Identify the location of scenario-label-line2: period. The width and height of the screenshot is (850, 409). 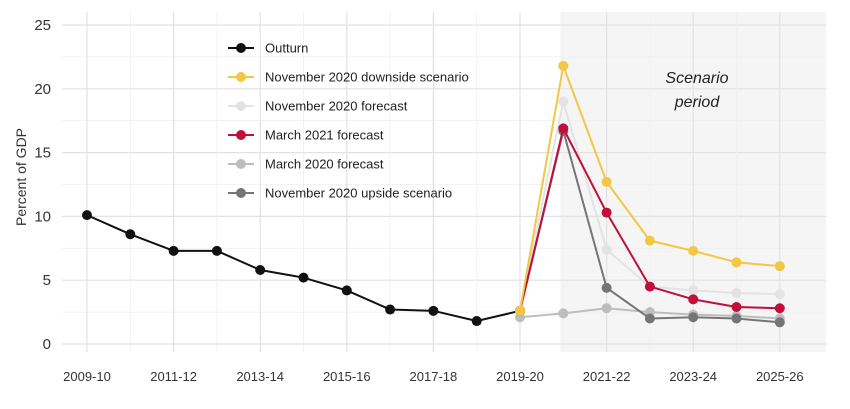
(697, 102).